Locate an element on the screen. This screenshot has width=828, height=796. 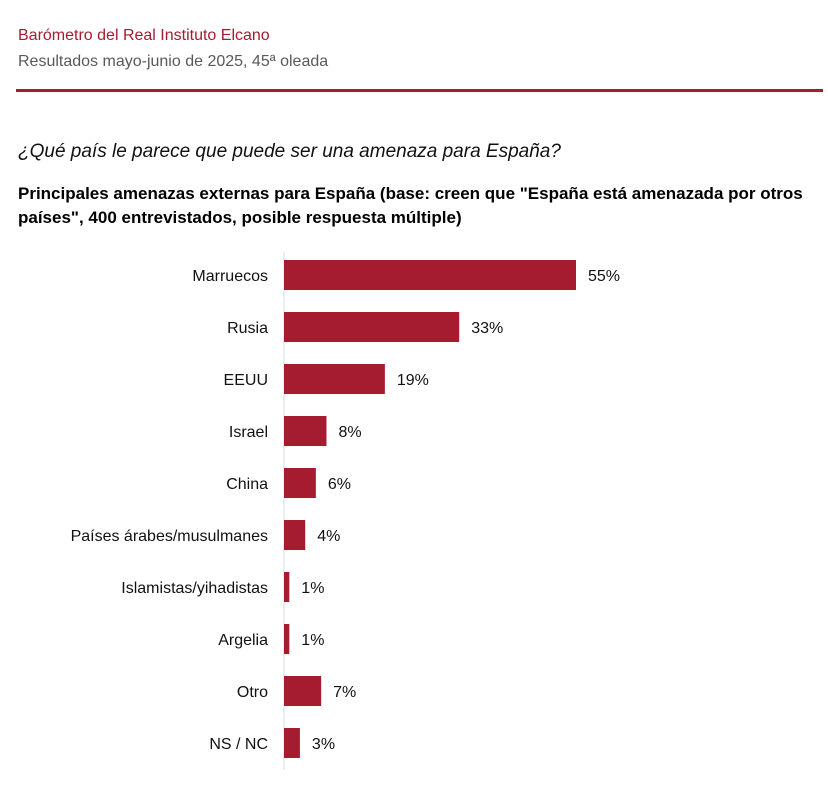
category-label: Israel is located at coordinates (248, 432).